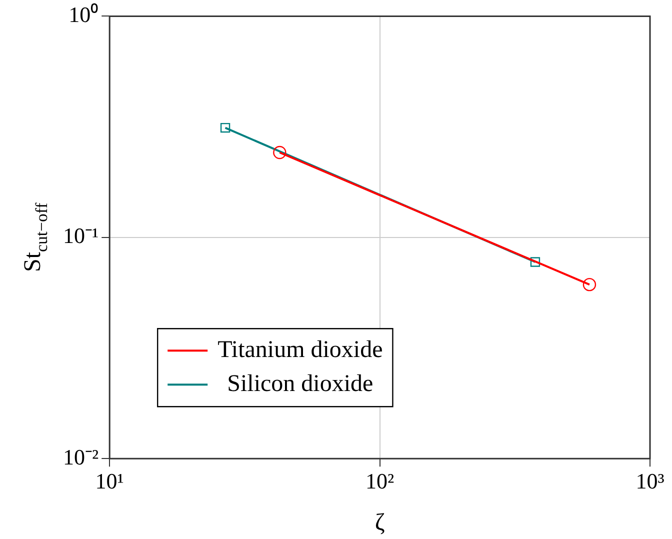 The width and height of the screenshot is (672, 539). What do you see at coordinates (379, 481) in the screenshot?
I see `x-tick-label: 10²` at bounding box center [379, 481].